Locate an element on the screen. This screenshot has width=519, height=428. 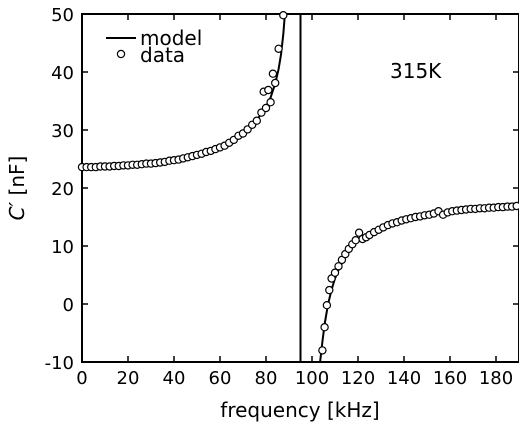
y-tick-label: 20 is located at coordinates (62, 189).